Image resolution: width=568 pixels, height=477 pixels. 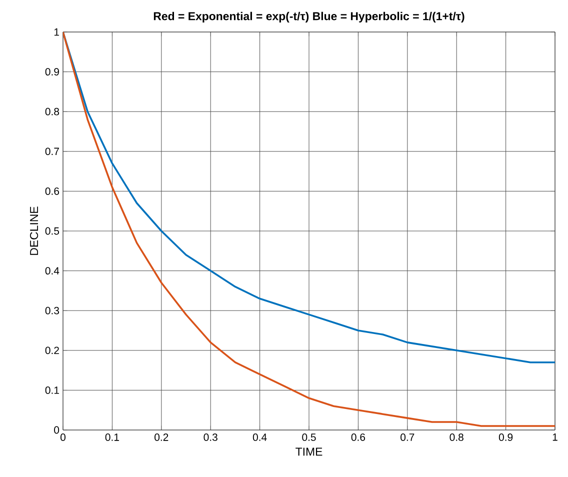 I want to click on y-tick-label: 0.7, so click(x=52, y=152).